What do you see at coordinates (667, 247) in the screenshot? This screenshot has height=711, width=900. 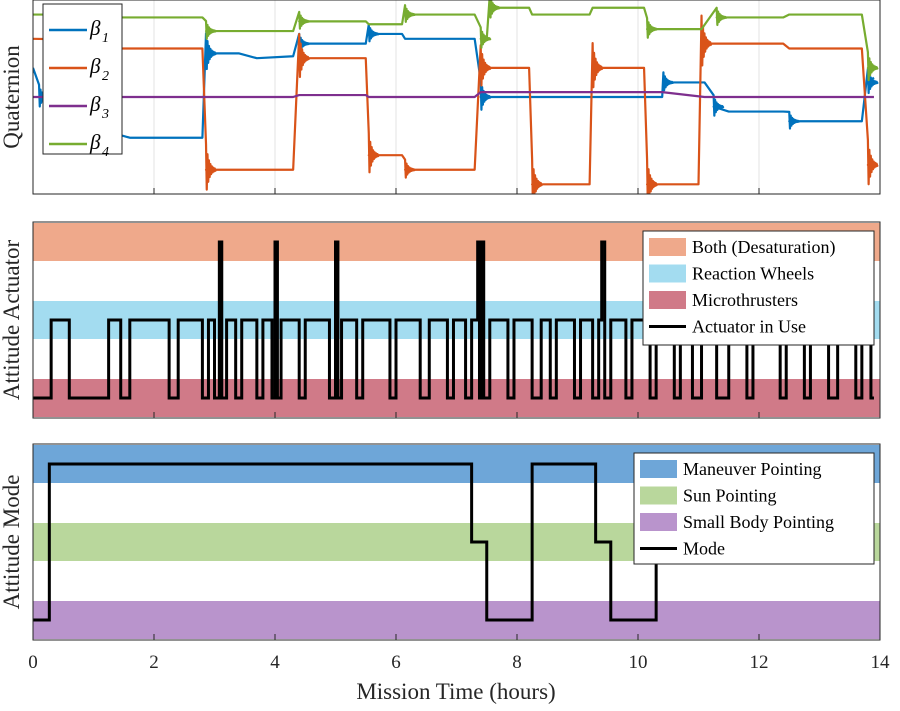 I see `legend-swatch-both-desaturation-` at bounding box center [667, 247].